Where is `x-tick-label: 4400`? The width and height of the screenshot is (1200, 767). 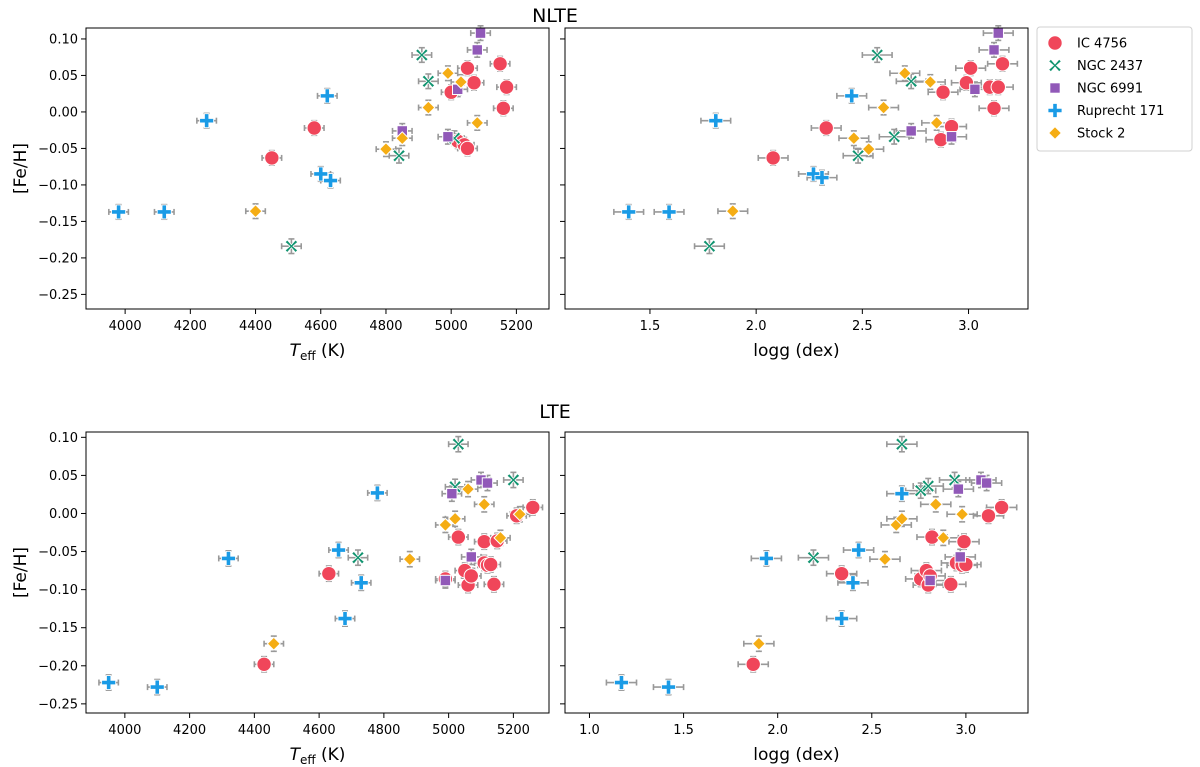 x-tick-label: 4400 is located at coordinates (254, 730).